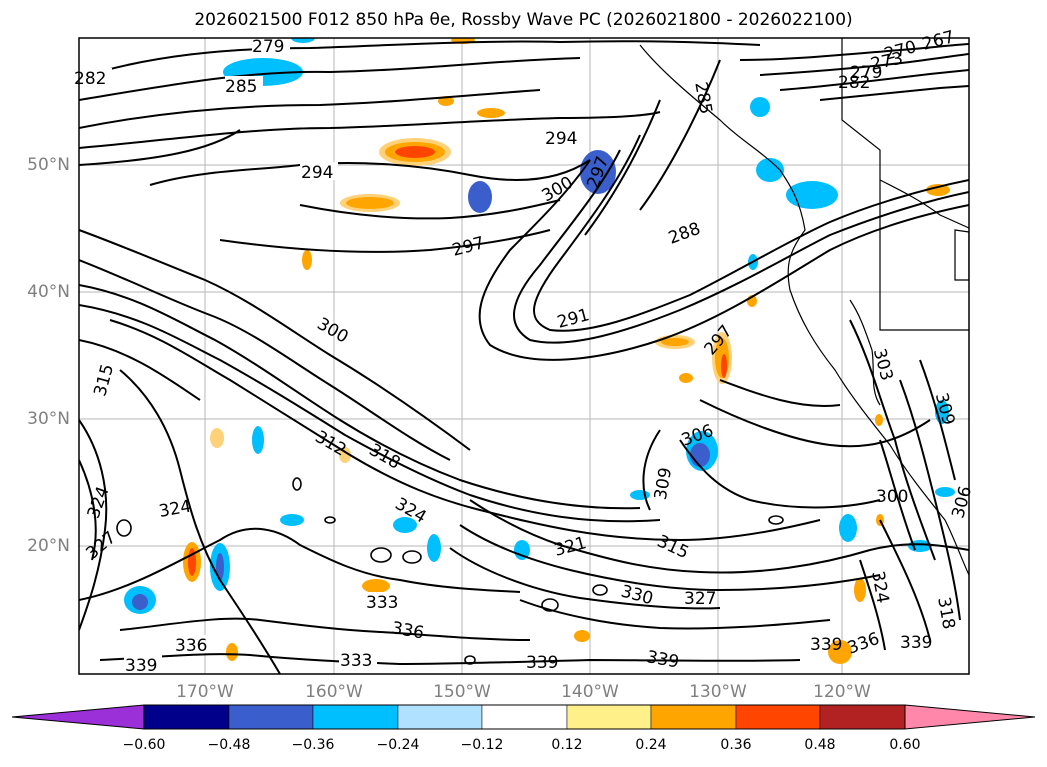 Image resolution: width=1047 pixels, height=767 pixels. I want to click on colorbar-tick: −0.24, so click(398, 745).